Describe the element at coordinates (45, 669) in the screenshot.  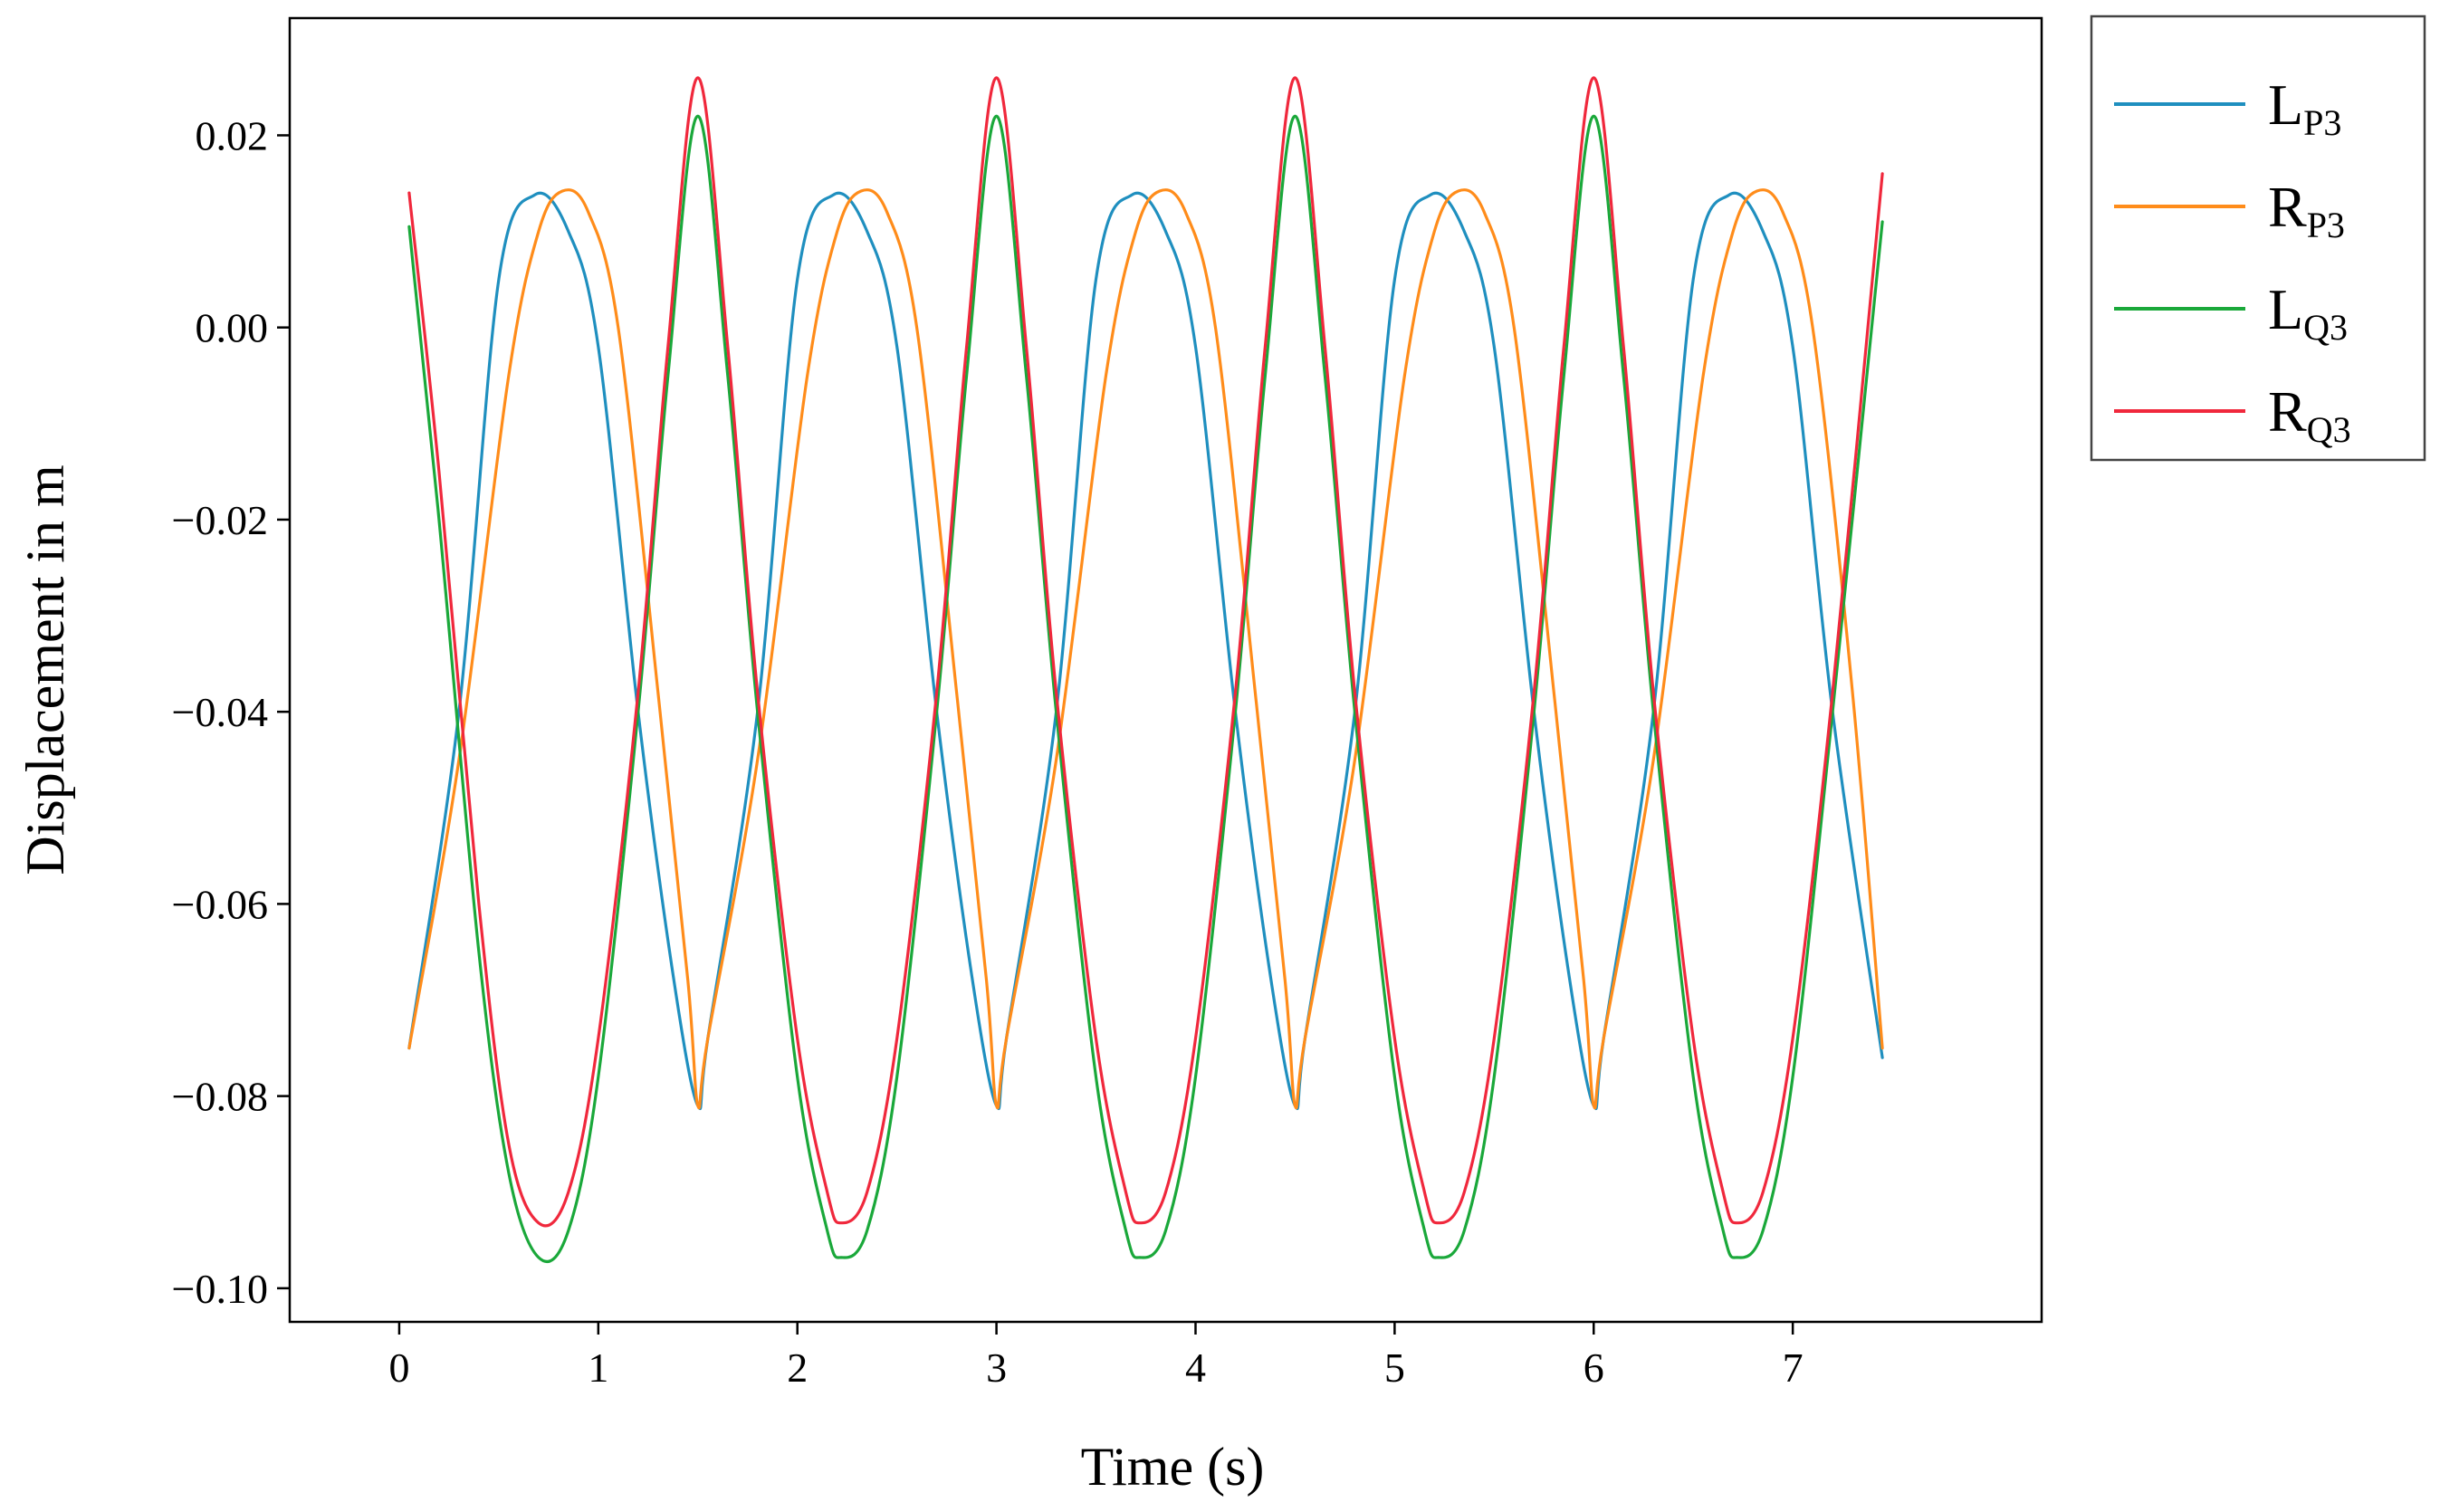
I see `y-axis-label: Displacement in m` at that location.